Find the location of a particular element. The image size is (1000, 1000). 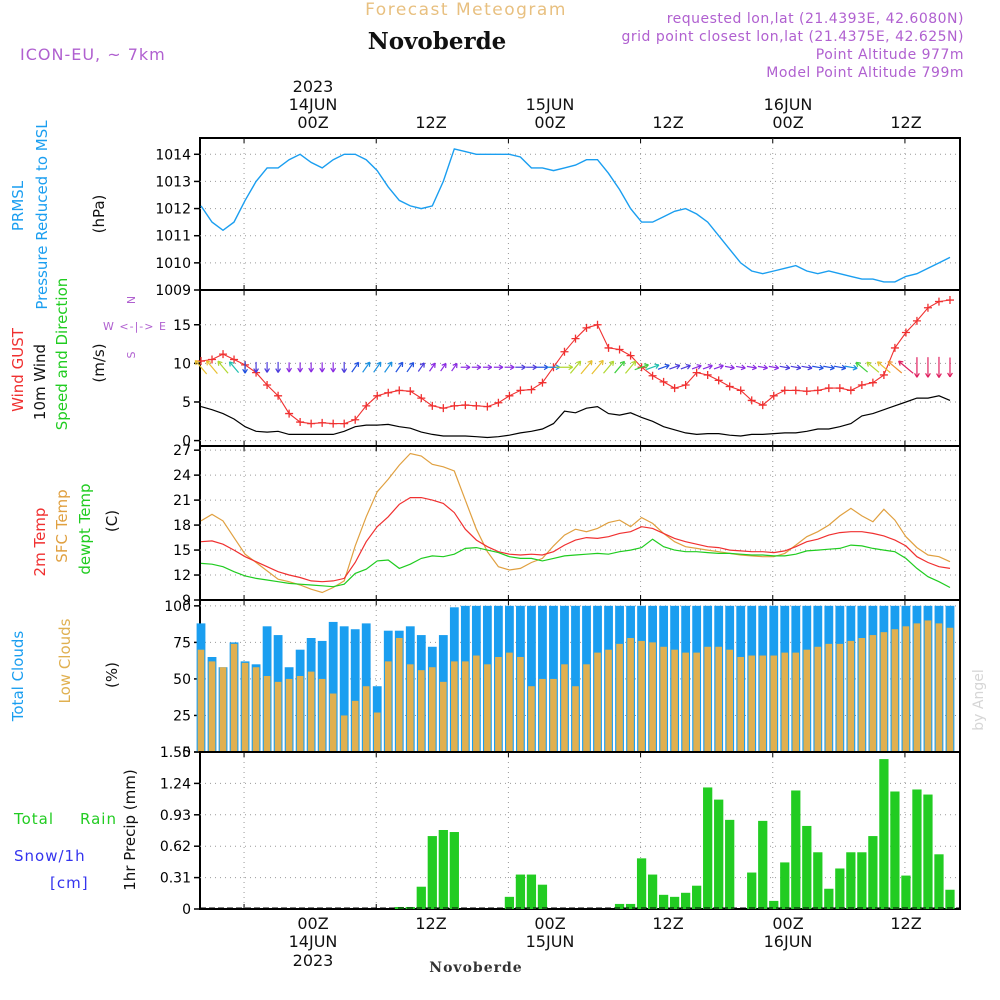

total-clouds-bar is located at coordinates (575, 678).